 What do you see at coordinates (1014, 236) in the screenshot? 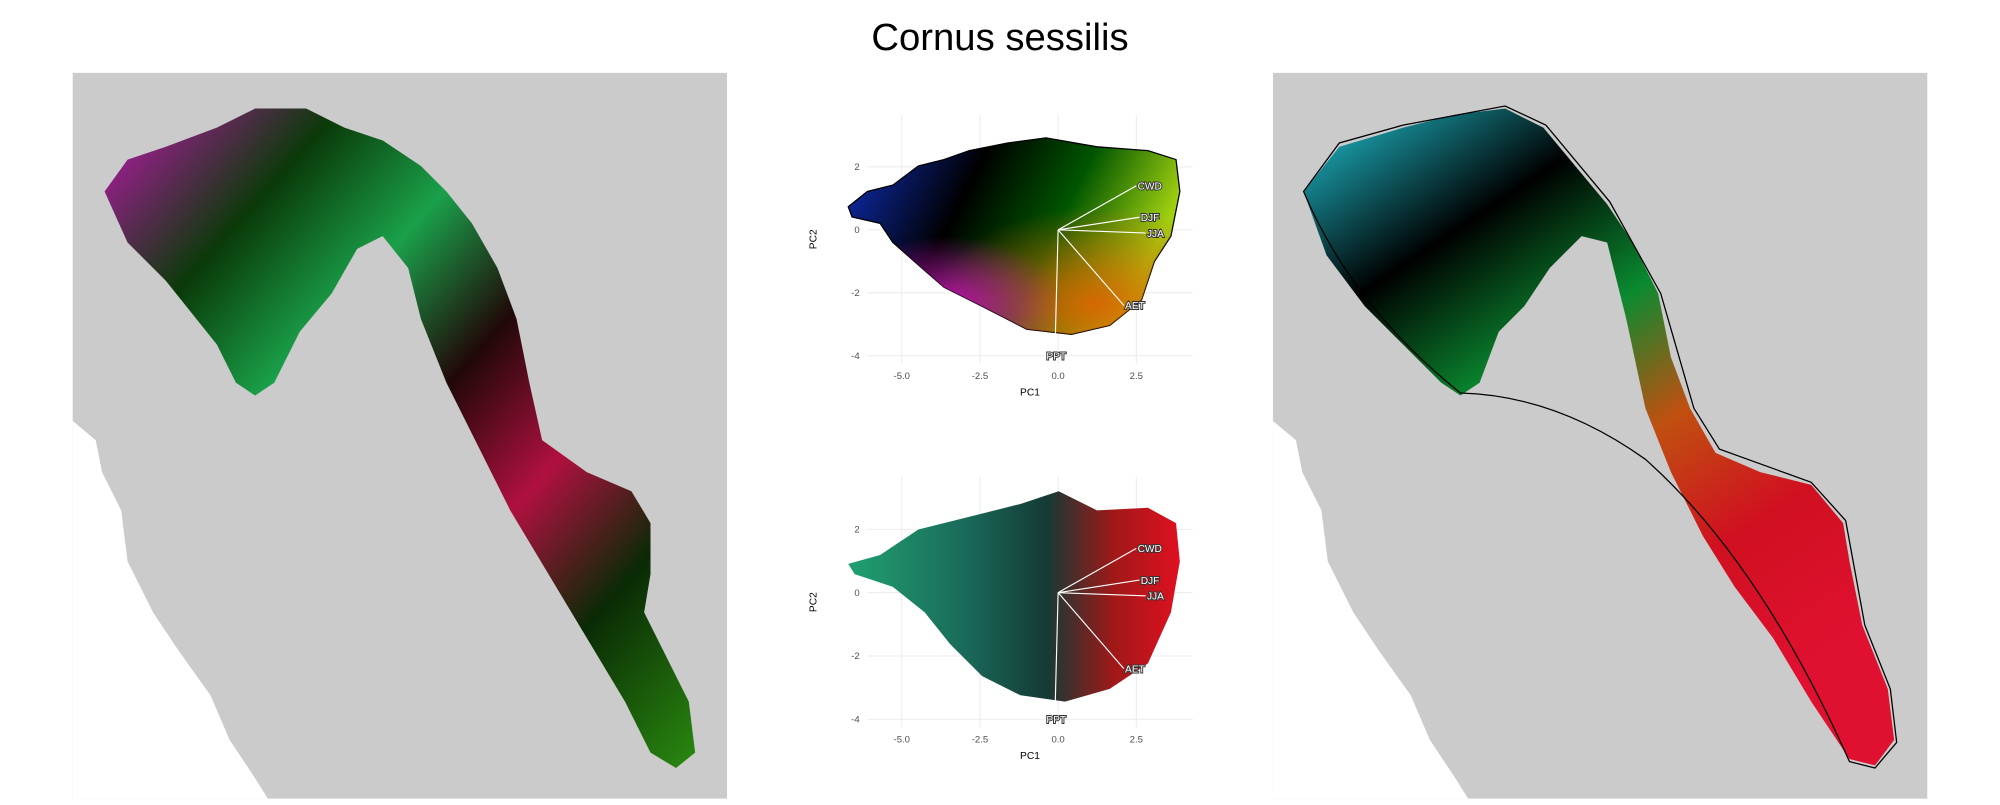
I see `pca-cloud-top` at bounding box center [1014, 236].